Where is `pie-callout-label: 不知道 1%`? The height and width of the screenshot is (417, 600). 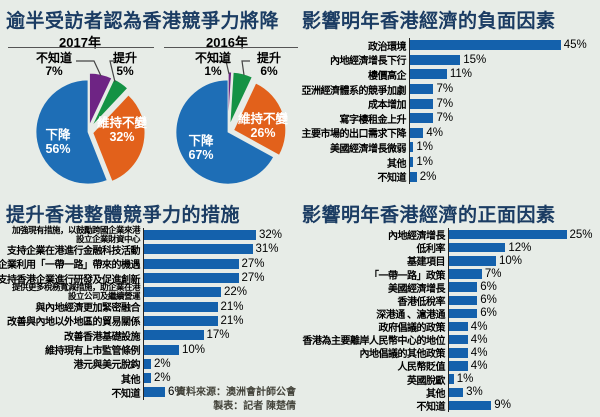 pie-callout-label: 不知道 1% is located at coordinates (212, 64).